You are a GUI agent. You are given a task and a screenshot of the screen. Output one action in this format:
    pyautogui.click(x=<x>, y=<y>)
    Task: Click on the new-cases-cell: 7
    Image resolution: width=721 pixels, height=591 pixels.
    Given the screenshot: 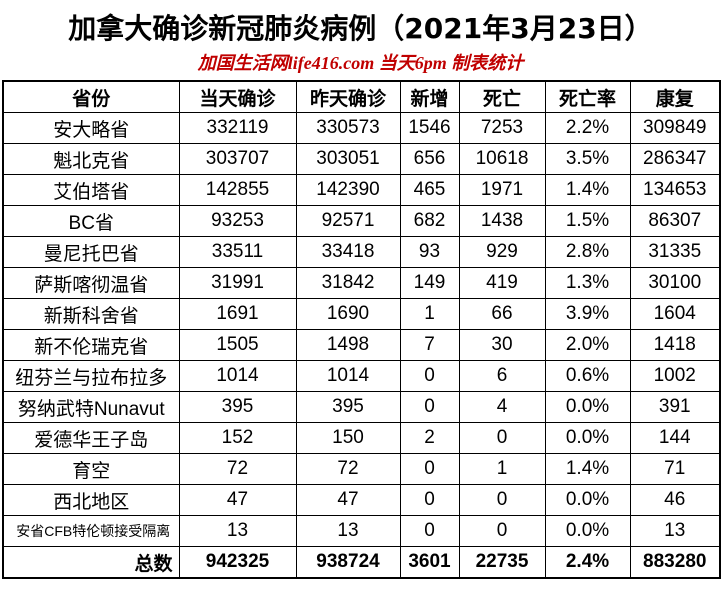 What is the action you would take?
    pyautogui.click(x=429, y=345)
    